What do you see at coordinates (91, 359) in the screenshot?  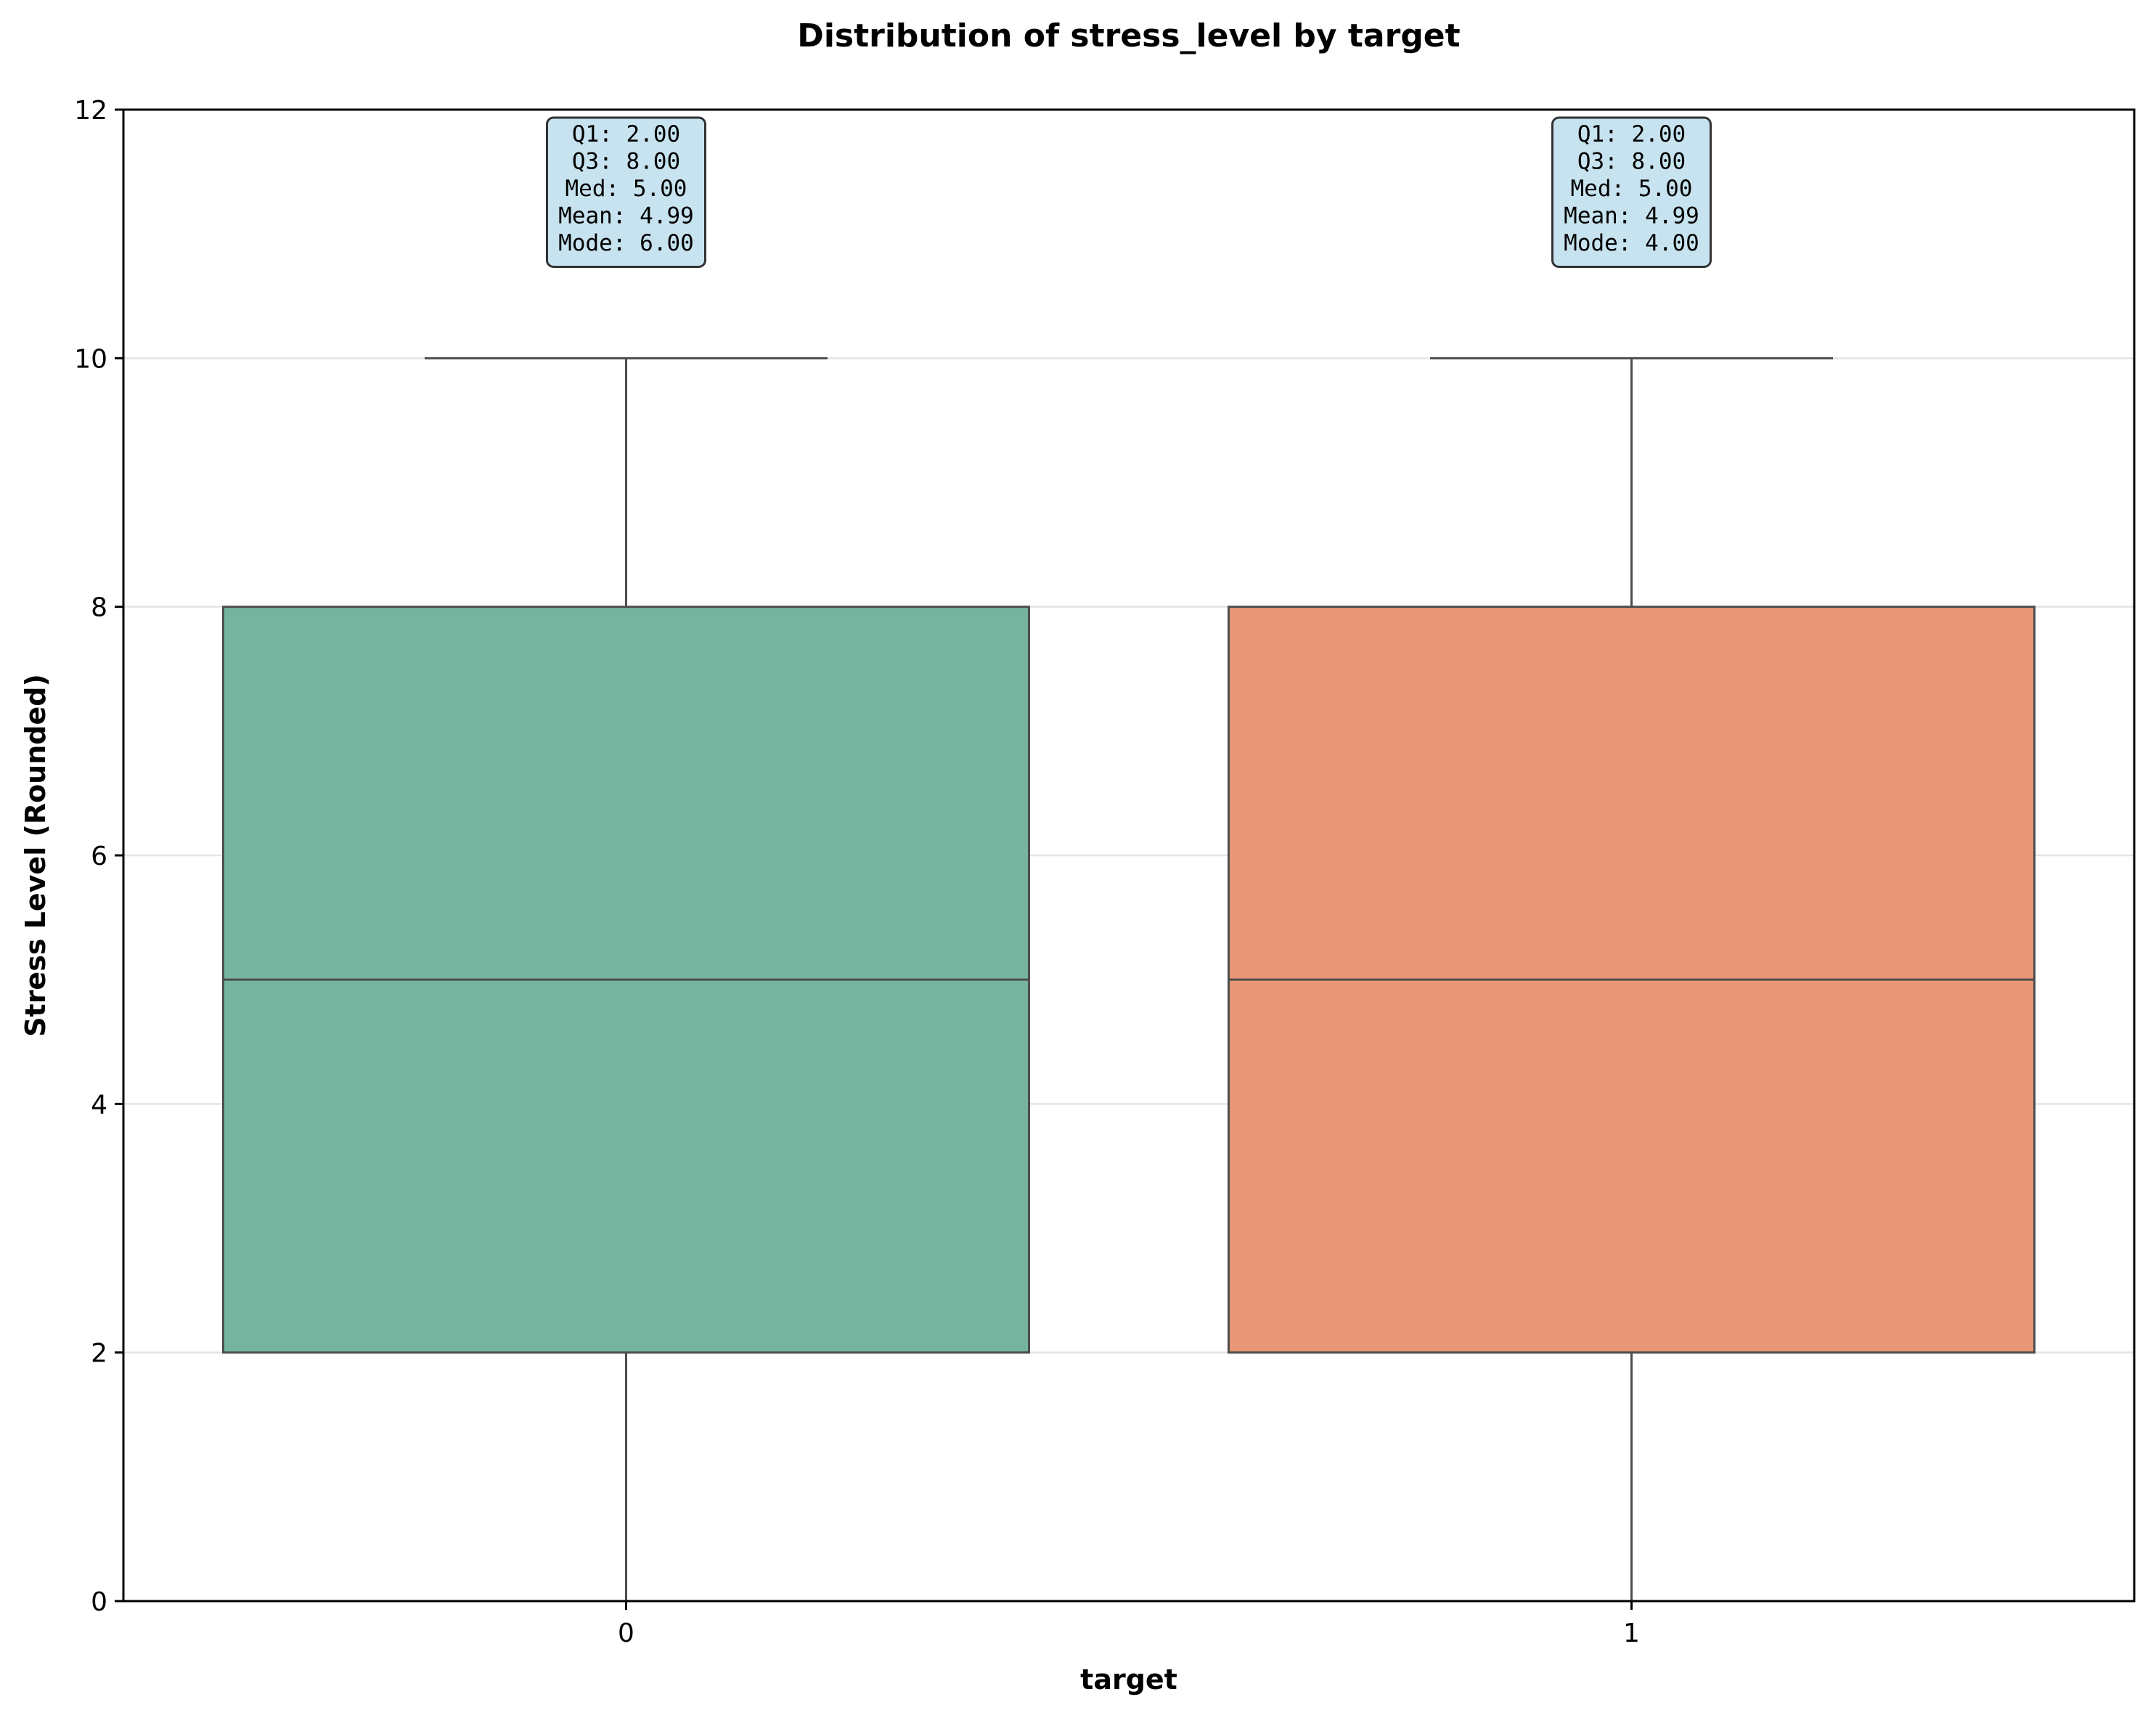 I see `y-tick-label: 10` at bounding box center [91, 359].